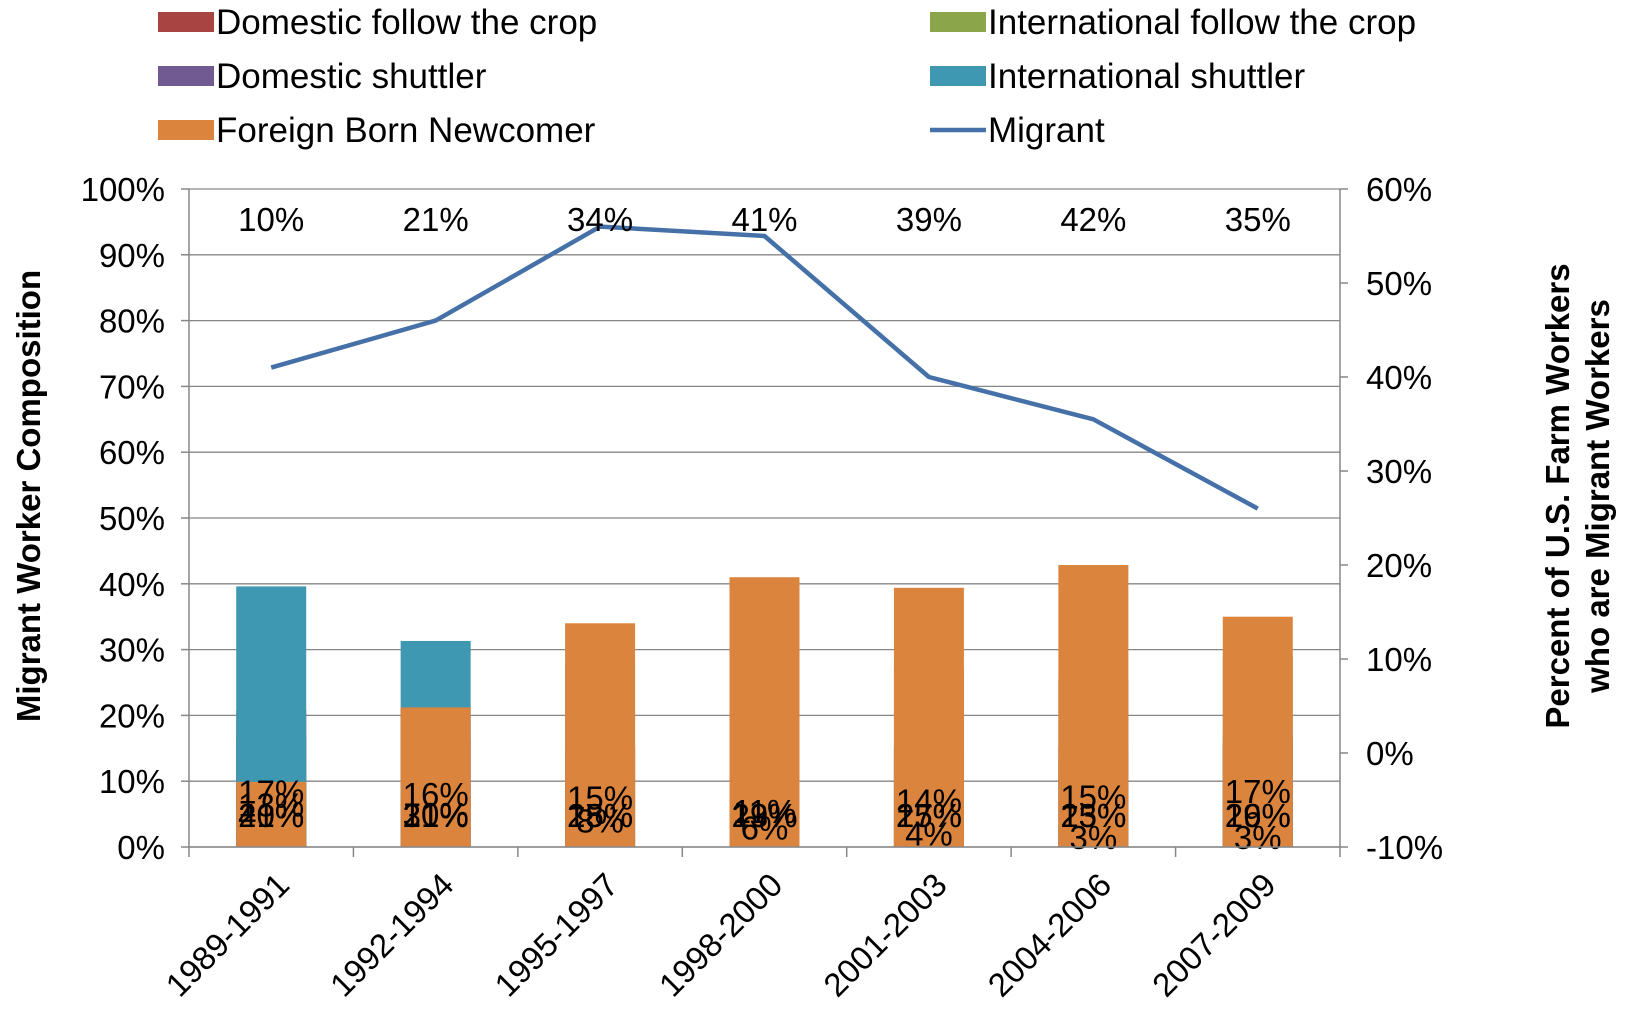 The width and height of the screenshot is (1629, 1028). I want to click on data-label: 11%, so click(765, 811).